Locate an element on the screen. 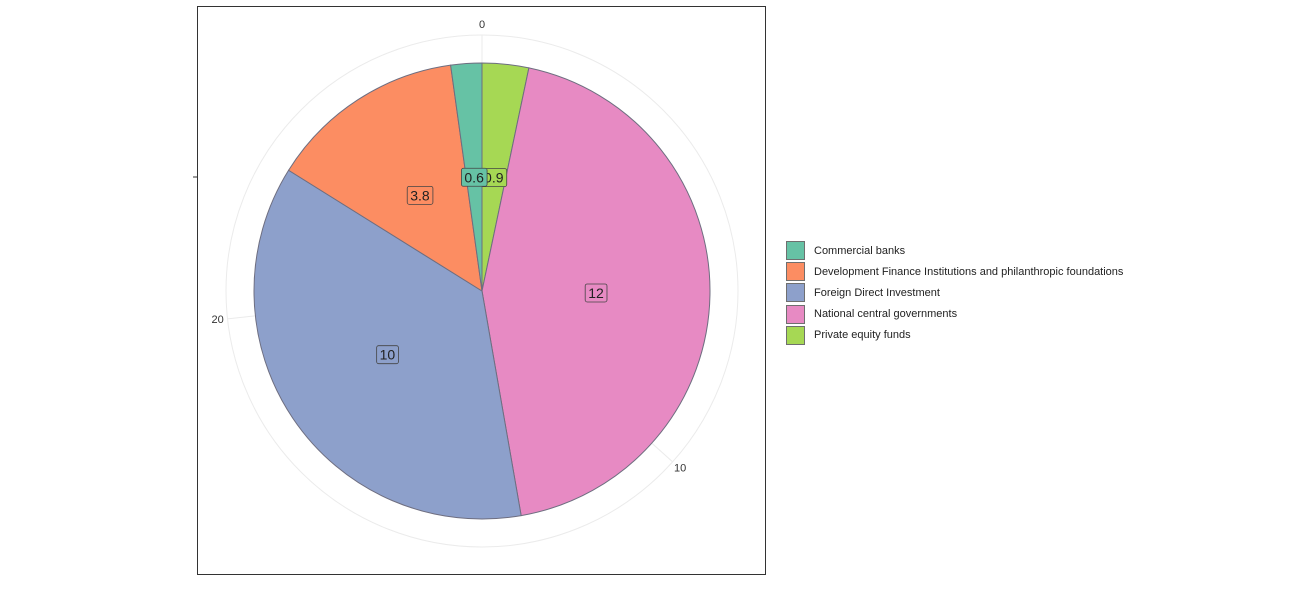  slice-value-text: 10 is located at coordinates (388, 355).